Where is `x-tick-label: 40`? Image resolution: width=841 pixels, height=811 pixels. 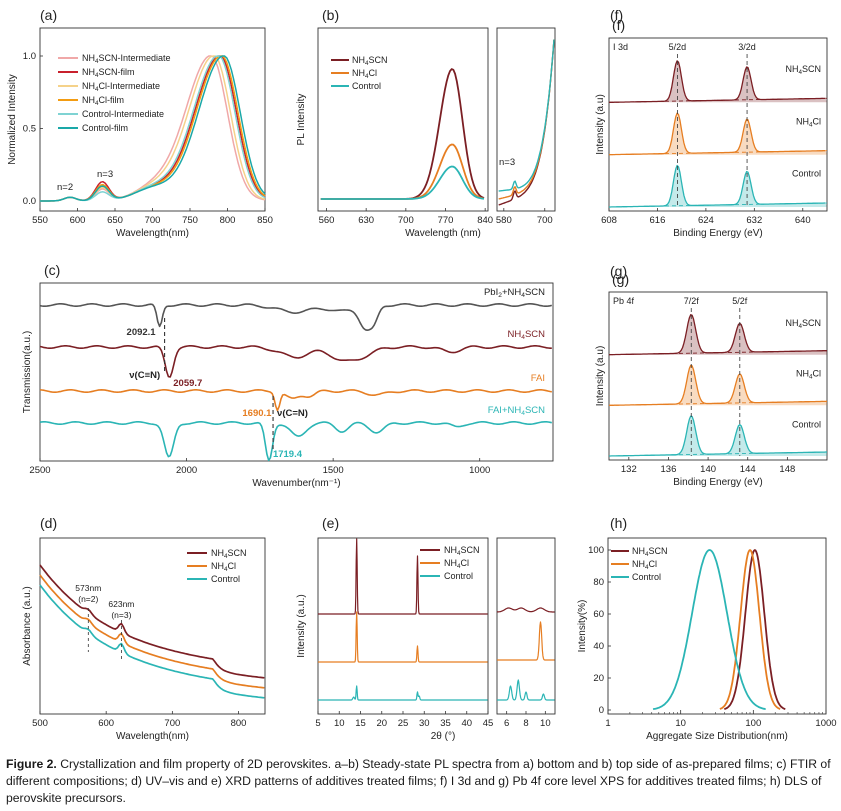 x-tick-label: 40 is located at coordinates (466, 723).